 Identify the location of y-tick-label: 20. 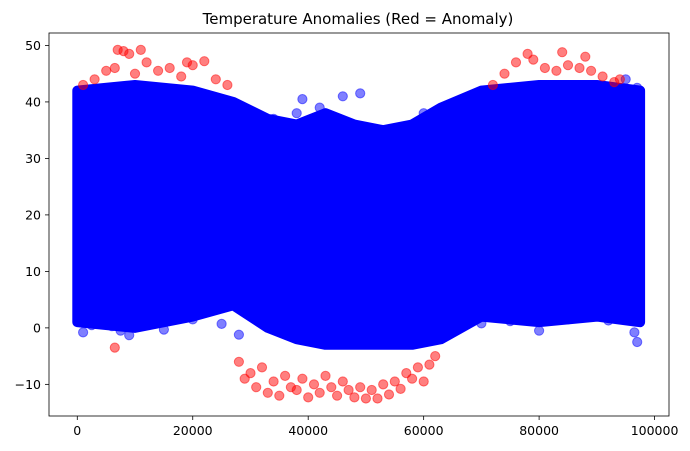
(33, 214).